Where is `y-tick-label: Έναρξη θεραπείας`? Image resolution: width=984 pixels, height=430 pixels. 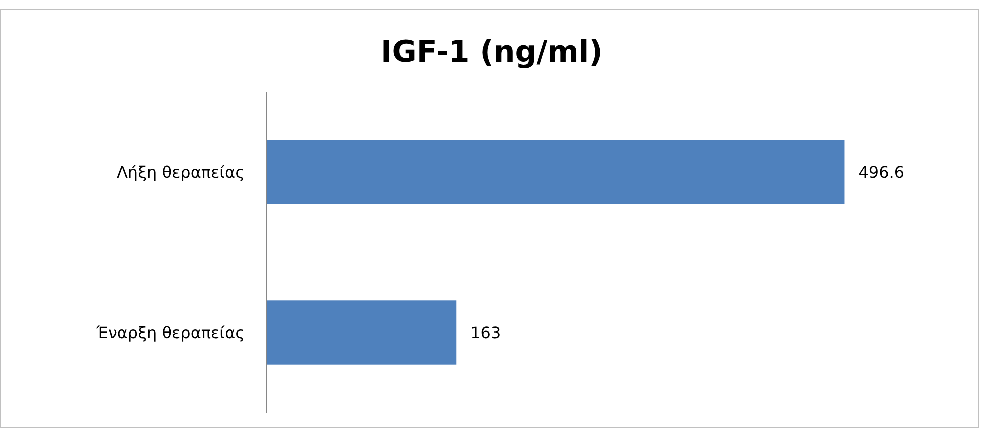
y-tick-label: Έναρξη θεραπείας is located at coordinates (170, 332).